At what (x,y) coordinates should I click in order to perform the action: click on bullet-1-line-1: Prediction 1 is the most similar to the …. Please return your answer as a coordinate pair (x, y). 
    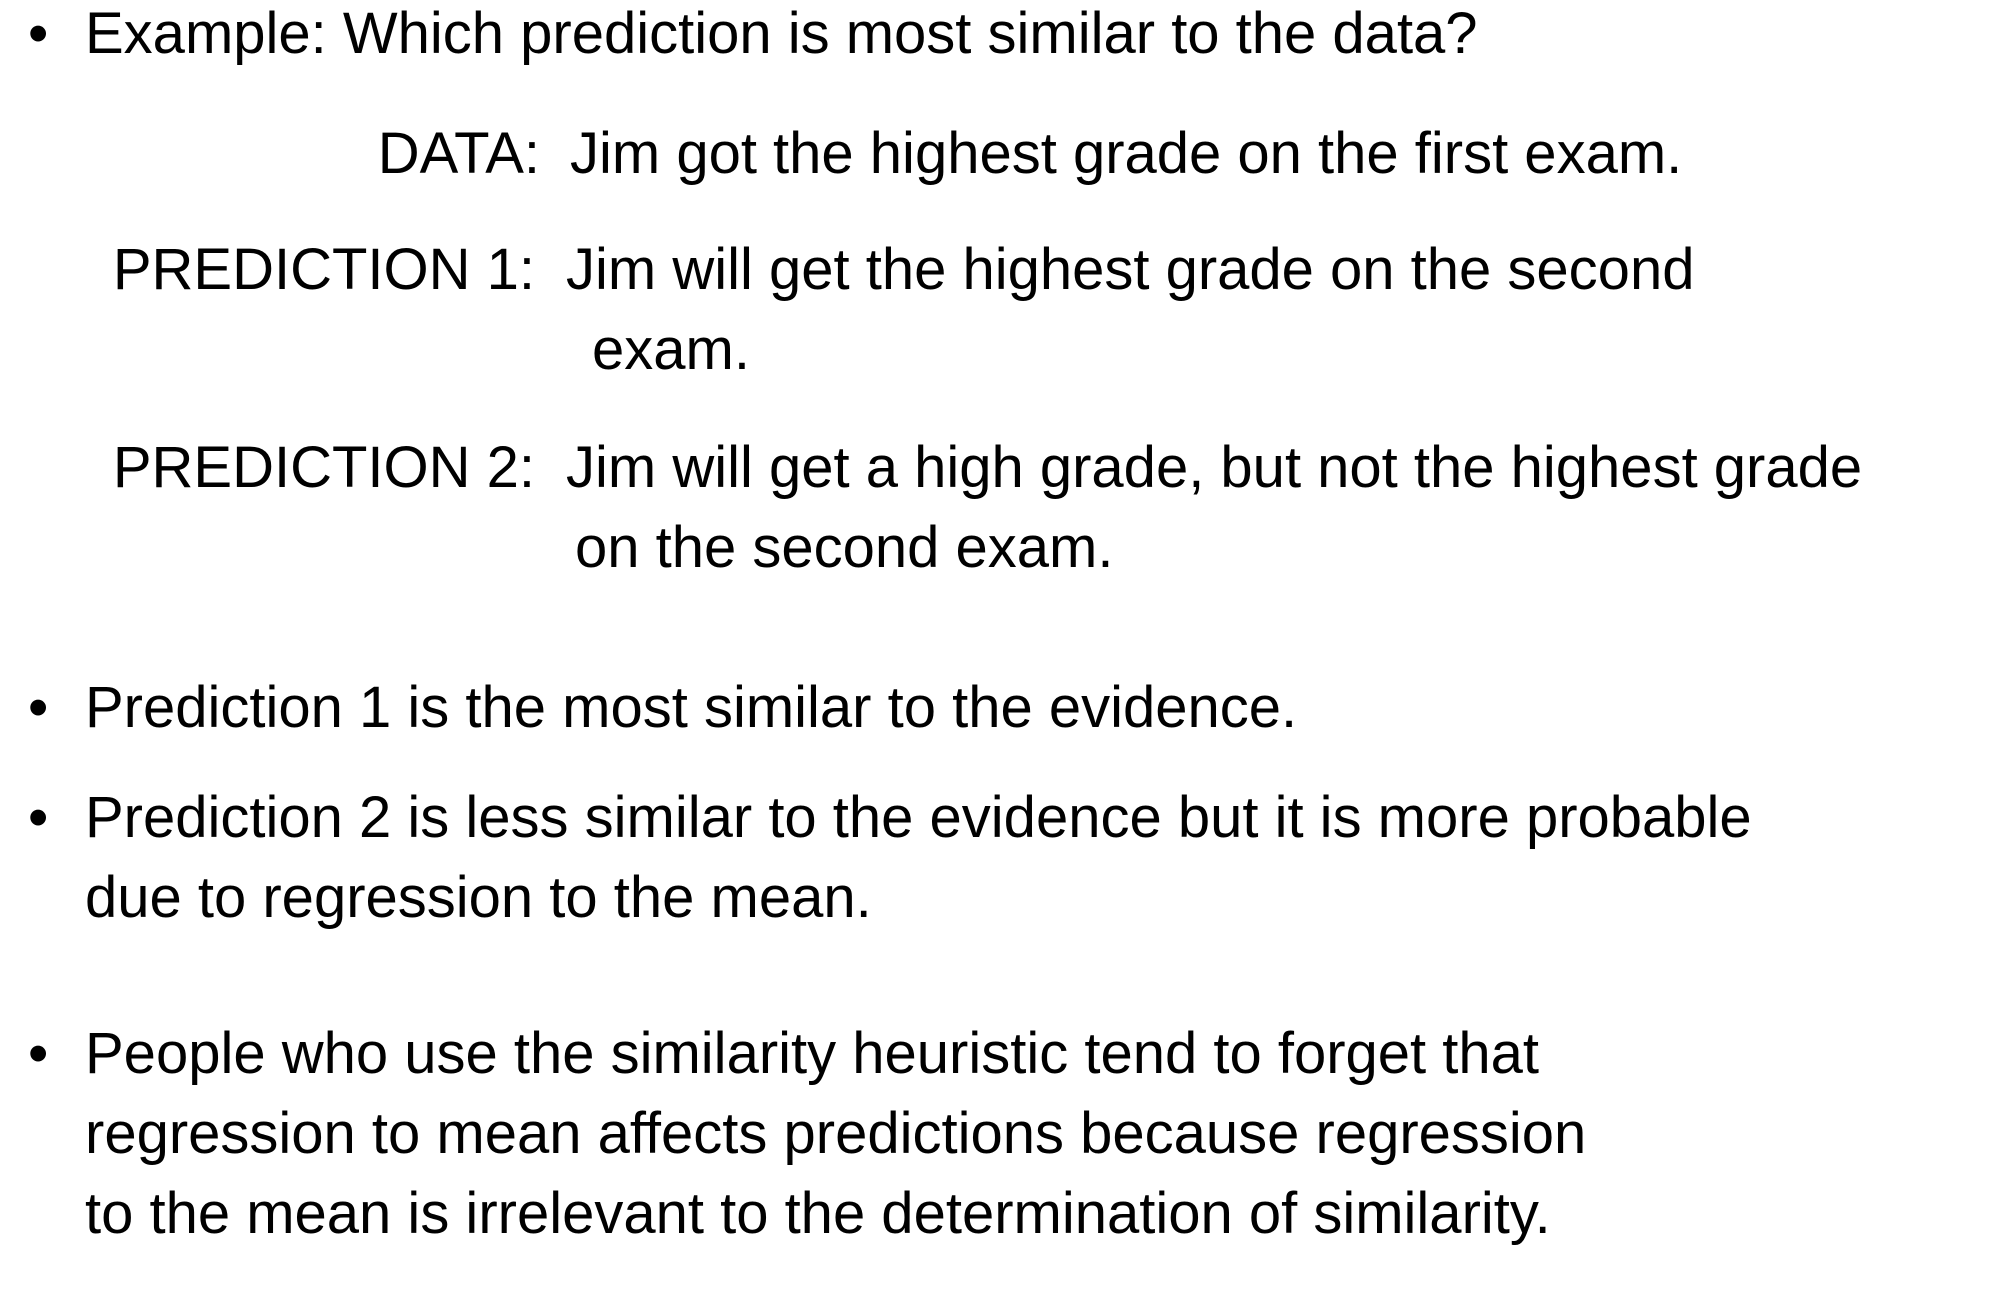
    Looking at the image, I should click on (691, 707).